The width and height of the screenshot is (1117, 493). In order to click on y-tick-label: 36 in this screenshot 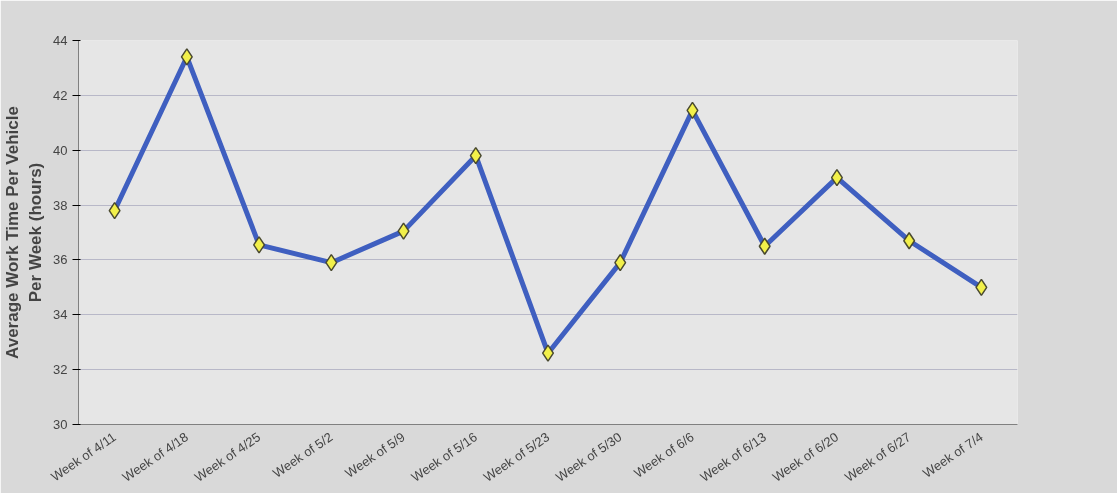, I will do `click(60, 260)`.